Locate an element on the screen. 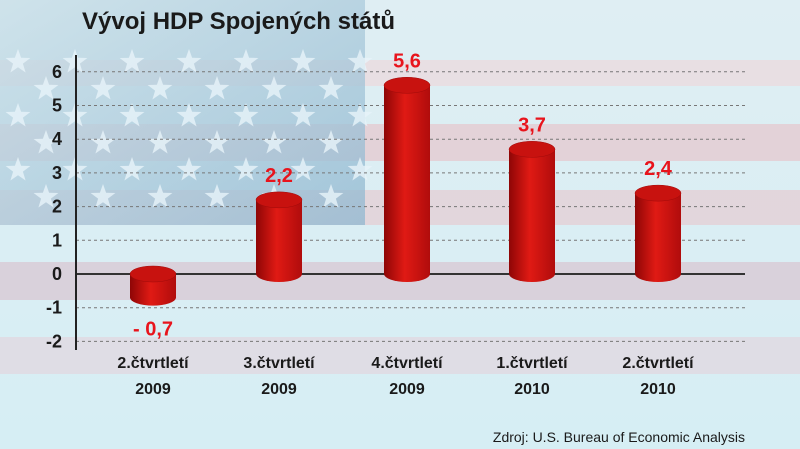 This screenshot has height=449, width=800. y-tick-label: -2 is located at coordinates (54, 341).